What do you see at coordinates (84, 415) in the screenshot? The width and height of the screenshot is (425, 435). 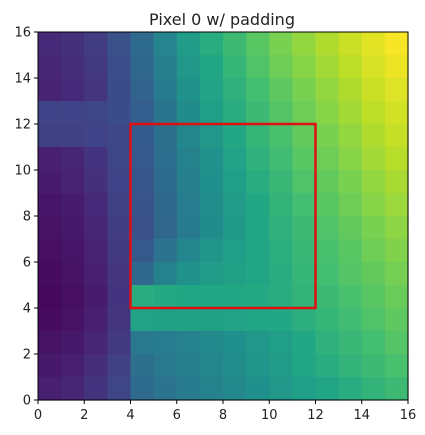 I see `x-tick-label: 2` at bounding box center [84, 415].